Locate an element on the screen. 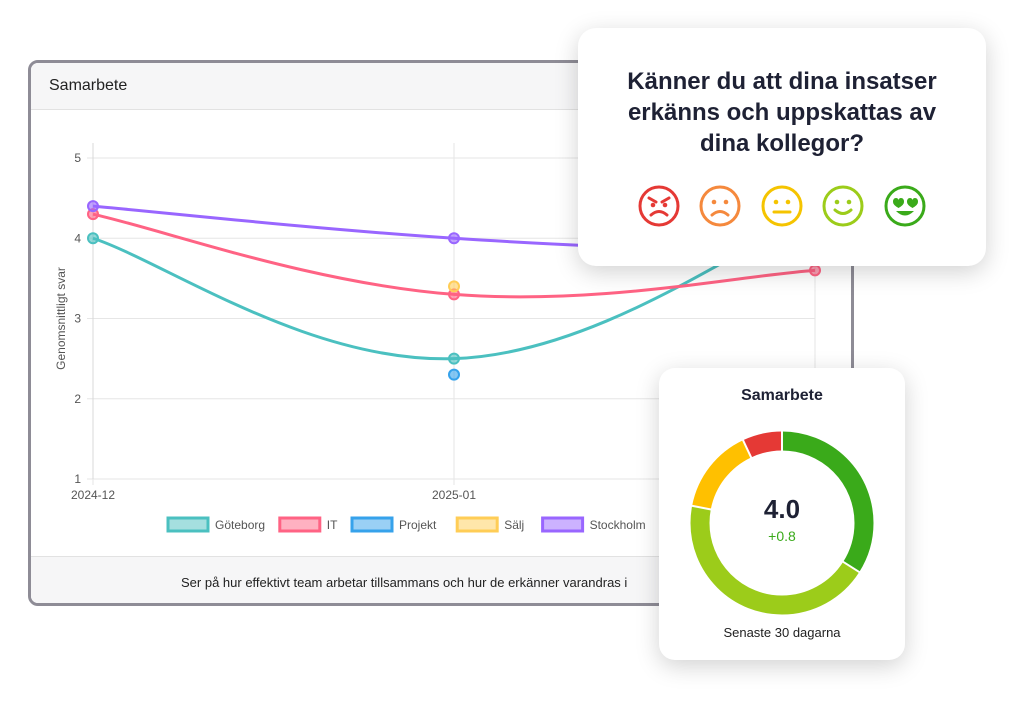 This screenshot has width=1024, height=709. y-tick-label: 4 is located at coordinates (77, 238).